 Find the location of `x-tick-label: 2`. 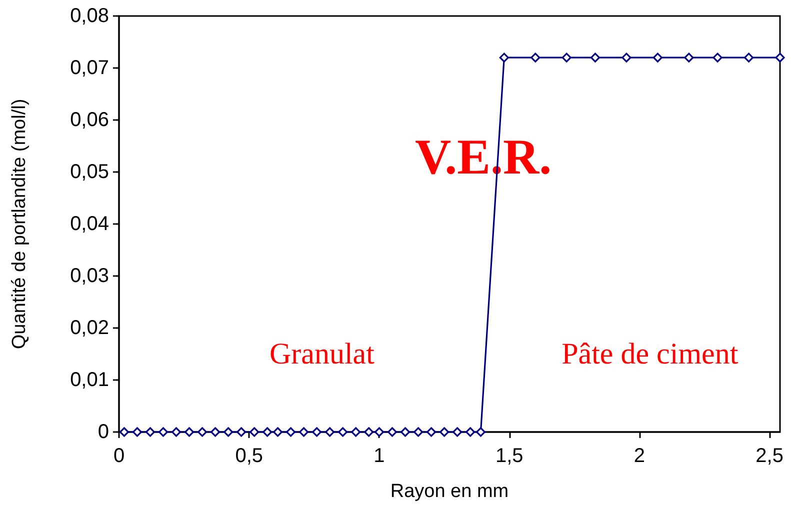

x-tick-label: 2 is located at coordinates (640, 456).